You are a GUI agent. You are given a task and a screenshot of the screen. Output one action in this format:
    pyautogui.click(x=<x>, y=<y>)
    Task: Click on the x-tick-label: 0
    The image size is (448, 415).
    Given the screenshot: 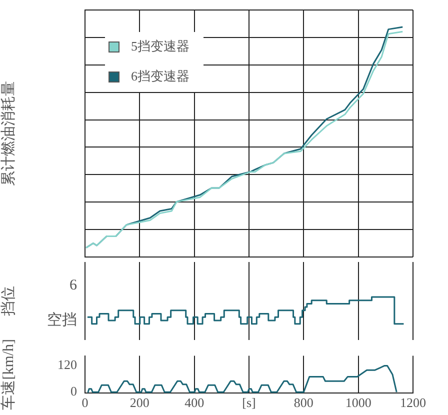 What is the action you would take?
    pyautogui.click(x=85, y=402)
    